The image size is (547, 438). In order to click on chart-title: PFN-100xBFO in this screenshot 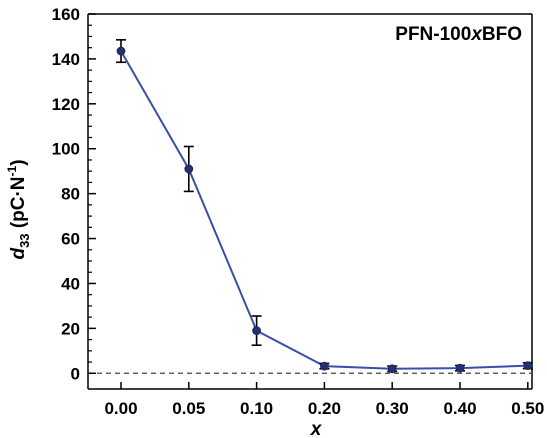, I will do `click(458, 34)`.